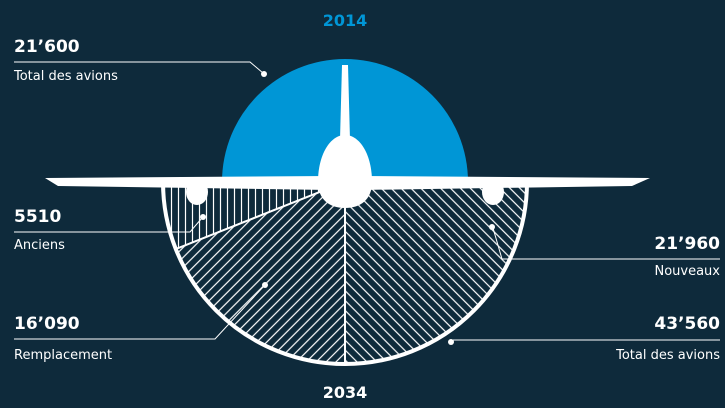 The width and height of the screenshot is (725, 408). Describe the element at coordinates (687, 324) in the screenshot. I see `value: 43’560` at that location.